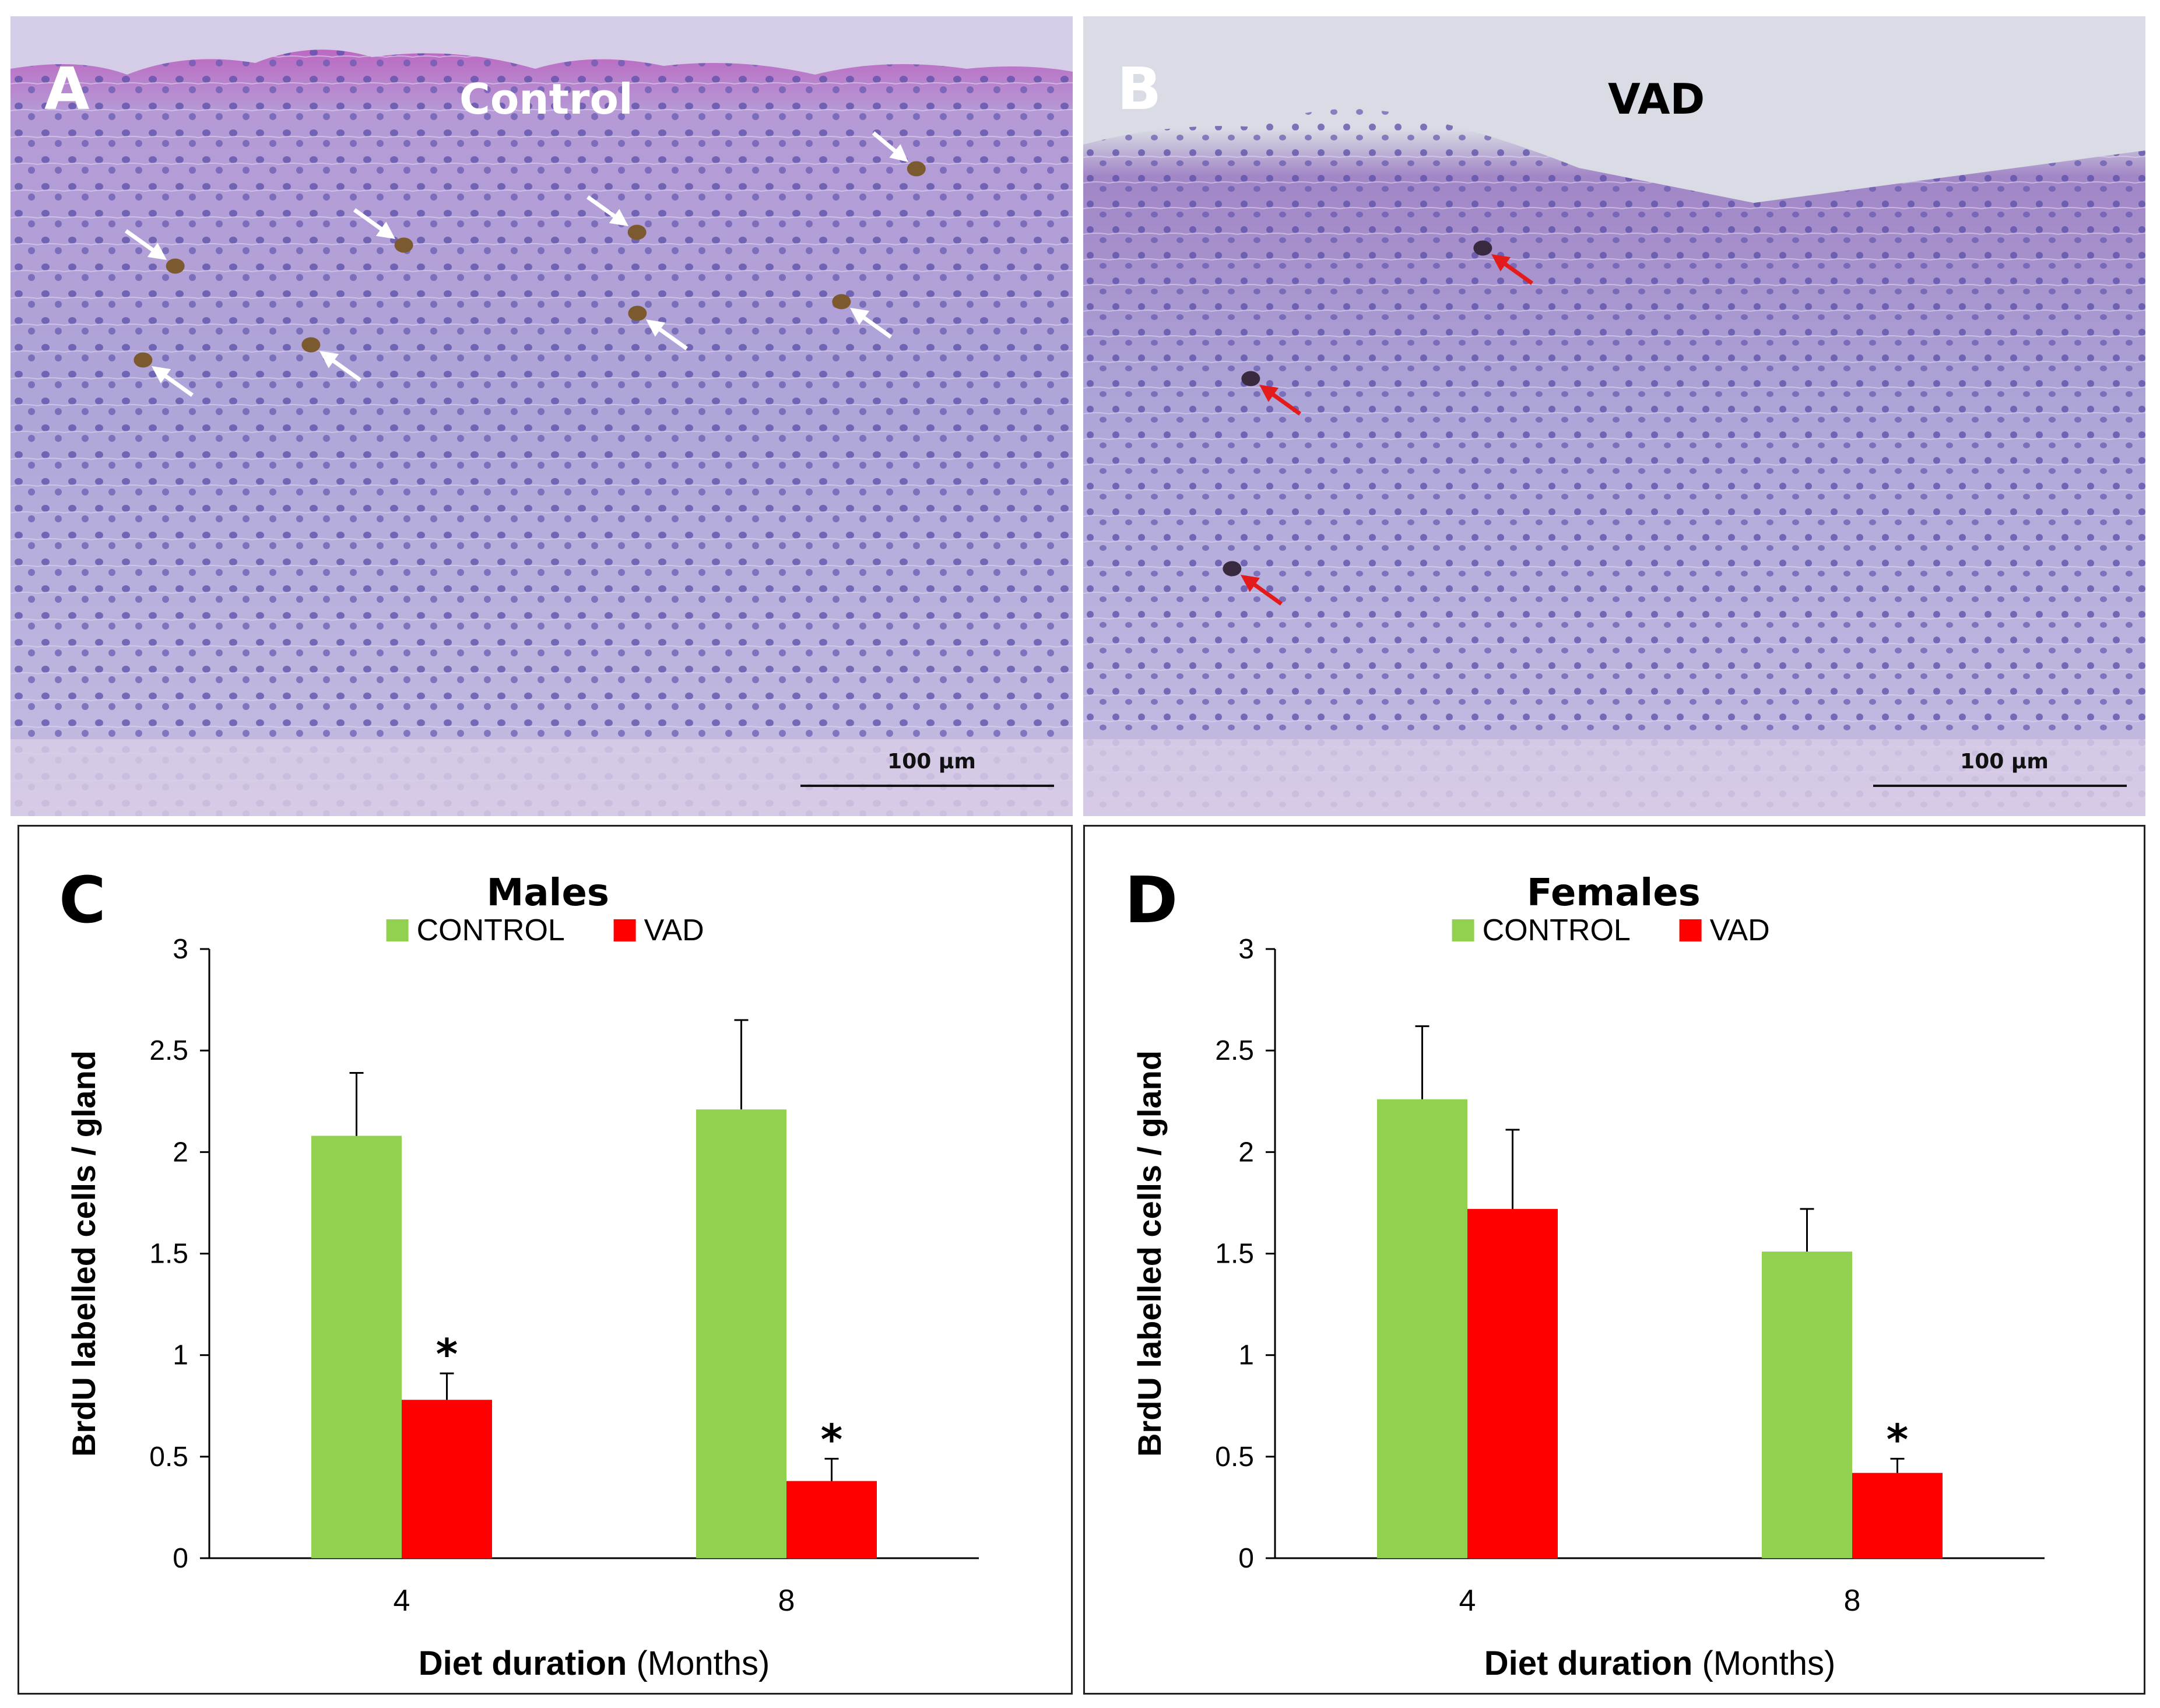  What do you see at coordinates (1139, 89) in the screenshot?
I see `panel-letter-b: B` at bounding box center [1139, 89].